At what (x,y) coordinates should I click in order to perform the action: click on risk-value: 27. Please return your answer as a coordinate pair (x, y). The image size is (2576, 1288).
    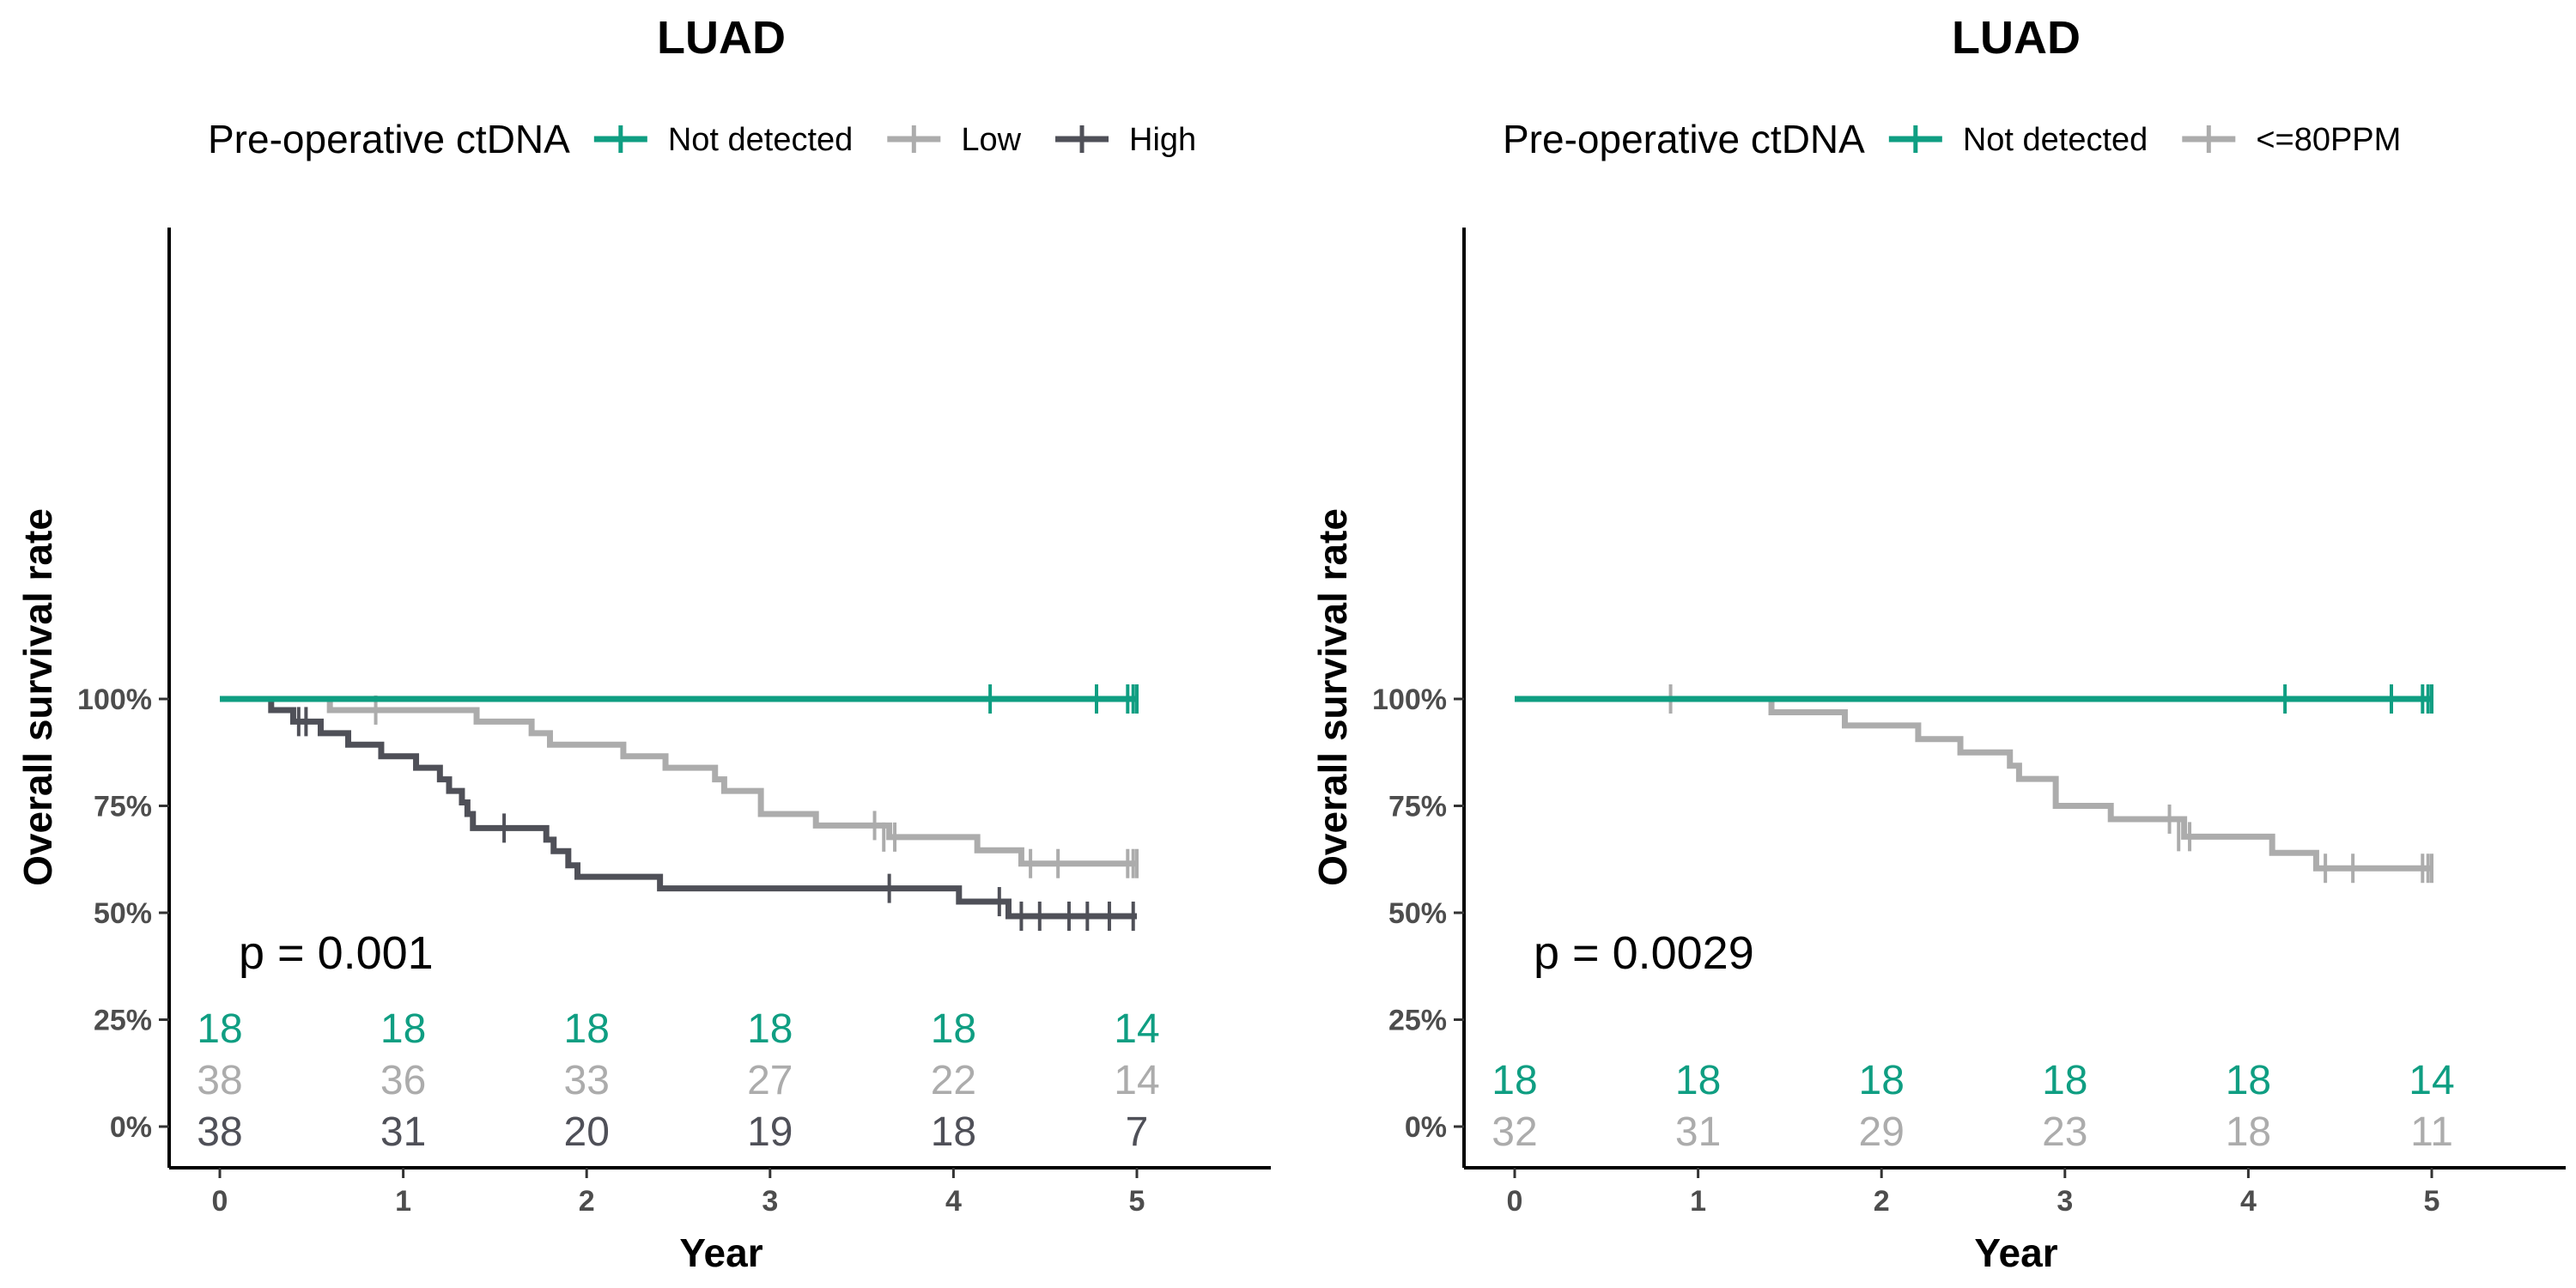
    Looking at the image, I should click on (770, 1080).